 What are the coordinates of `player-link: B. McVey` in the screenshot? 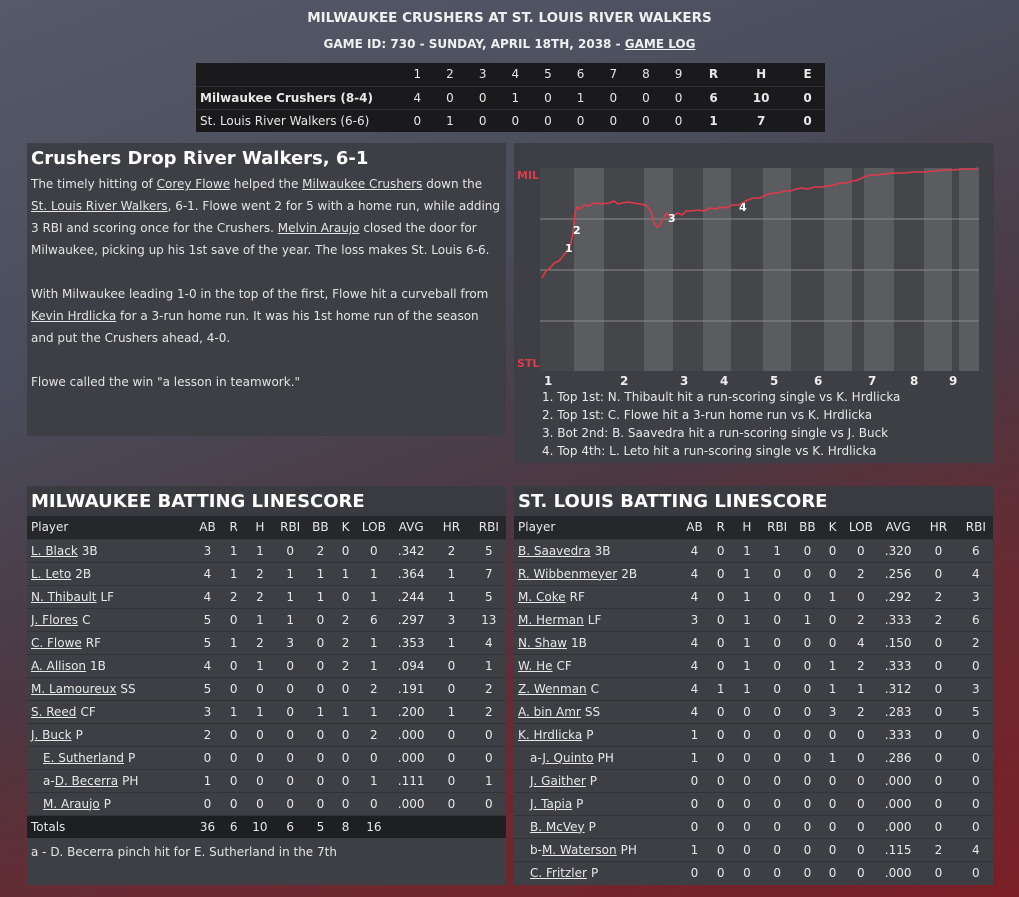 It's located at (557, 826).